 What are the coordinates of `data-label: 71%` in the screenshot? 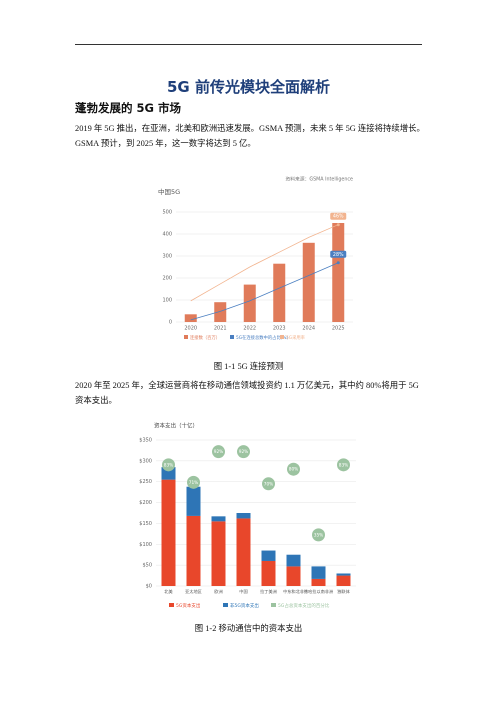 It's located at (194, 483).